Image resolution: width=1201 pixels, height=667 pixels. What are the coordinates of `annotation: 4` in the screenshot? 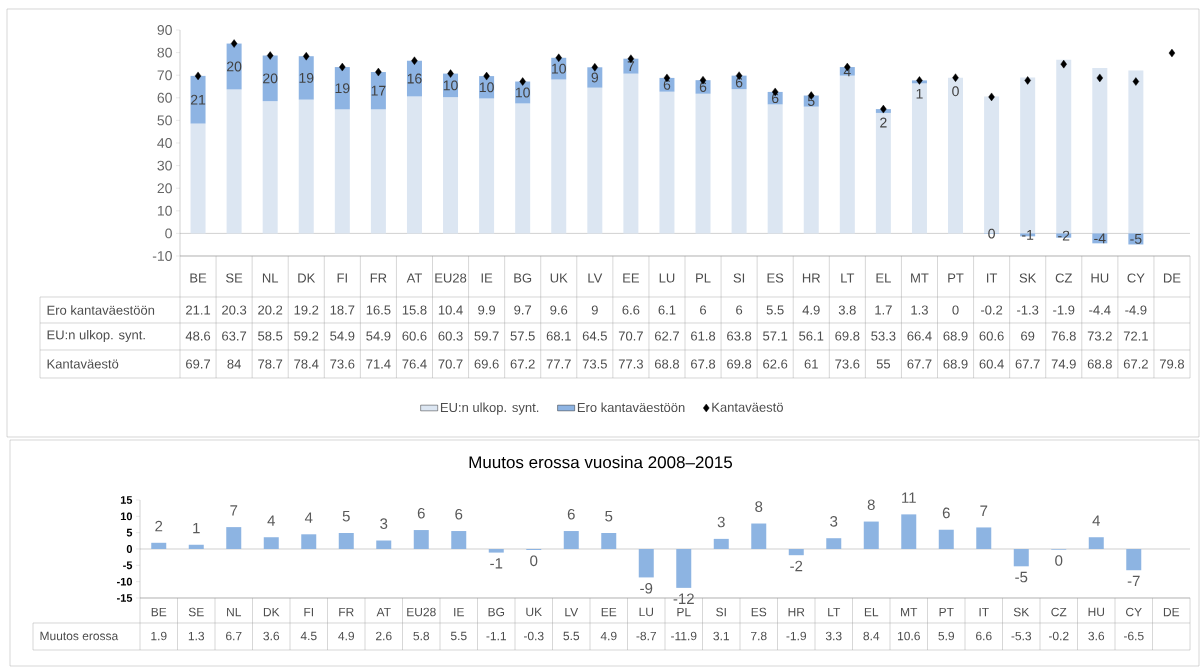 It's located at (1096, 520).